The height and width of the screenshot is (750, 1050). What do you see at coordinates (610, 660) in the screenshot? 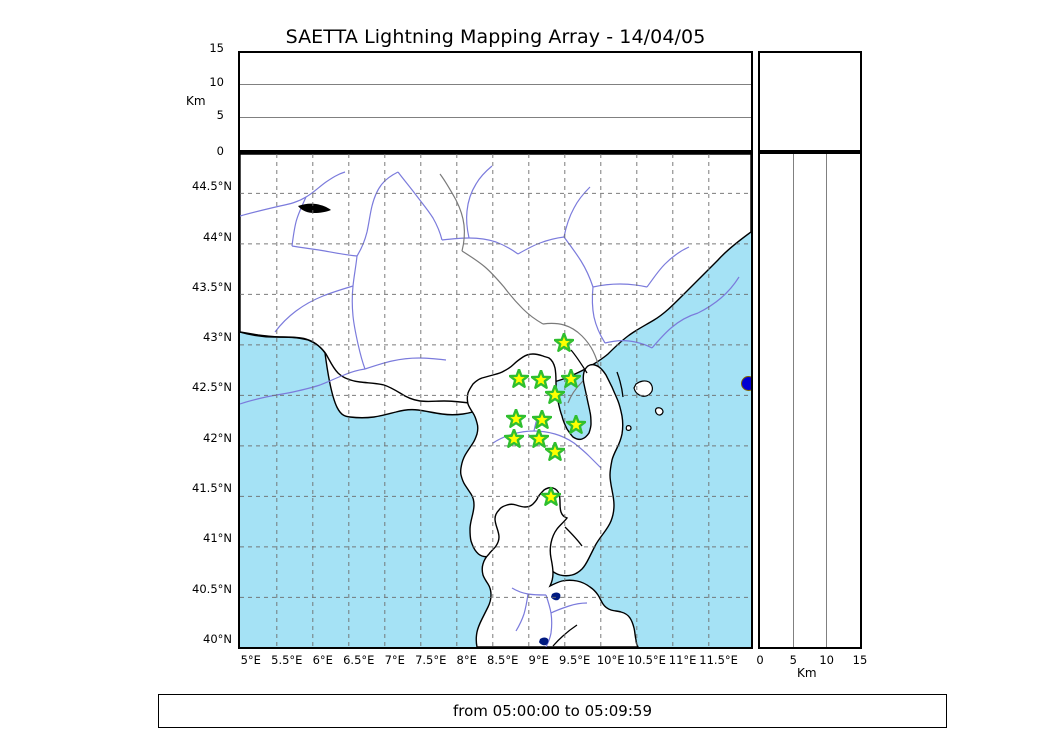
I see `lon-tick-10°E: 10°E` at bounding box center [610, 660].